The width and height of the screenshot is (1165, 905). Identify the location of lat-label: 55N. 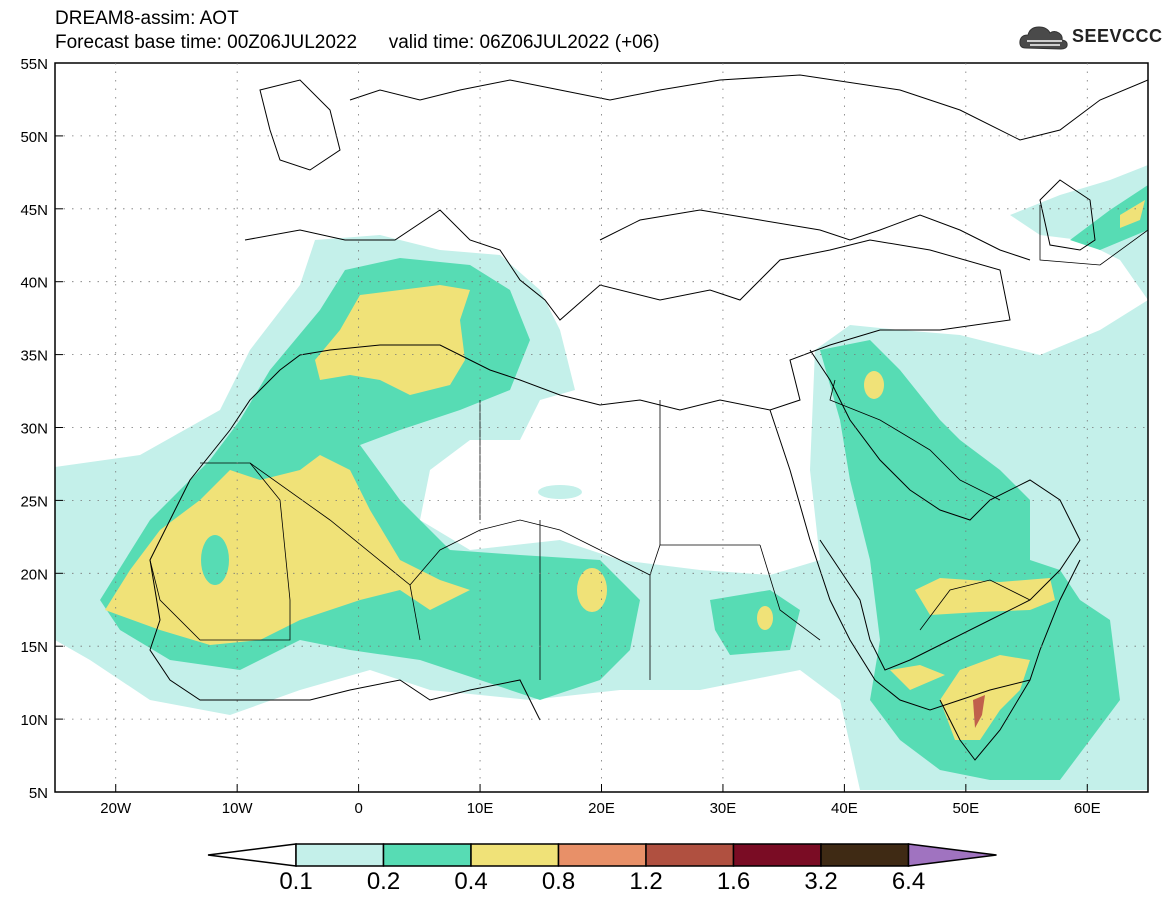
(34, 64).